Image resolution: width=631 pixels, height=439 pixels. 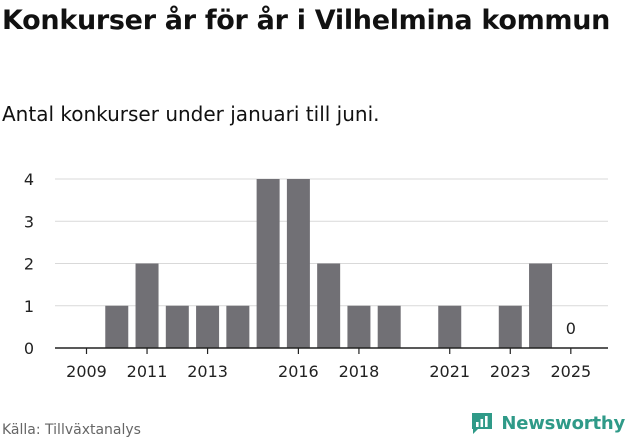 I want to click on x-axis: 2009 2011 2013 2016 2018 2021 2023 2025, so click(x=331, y=364).